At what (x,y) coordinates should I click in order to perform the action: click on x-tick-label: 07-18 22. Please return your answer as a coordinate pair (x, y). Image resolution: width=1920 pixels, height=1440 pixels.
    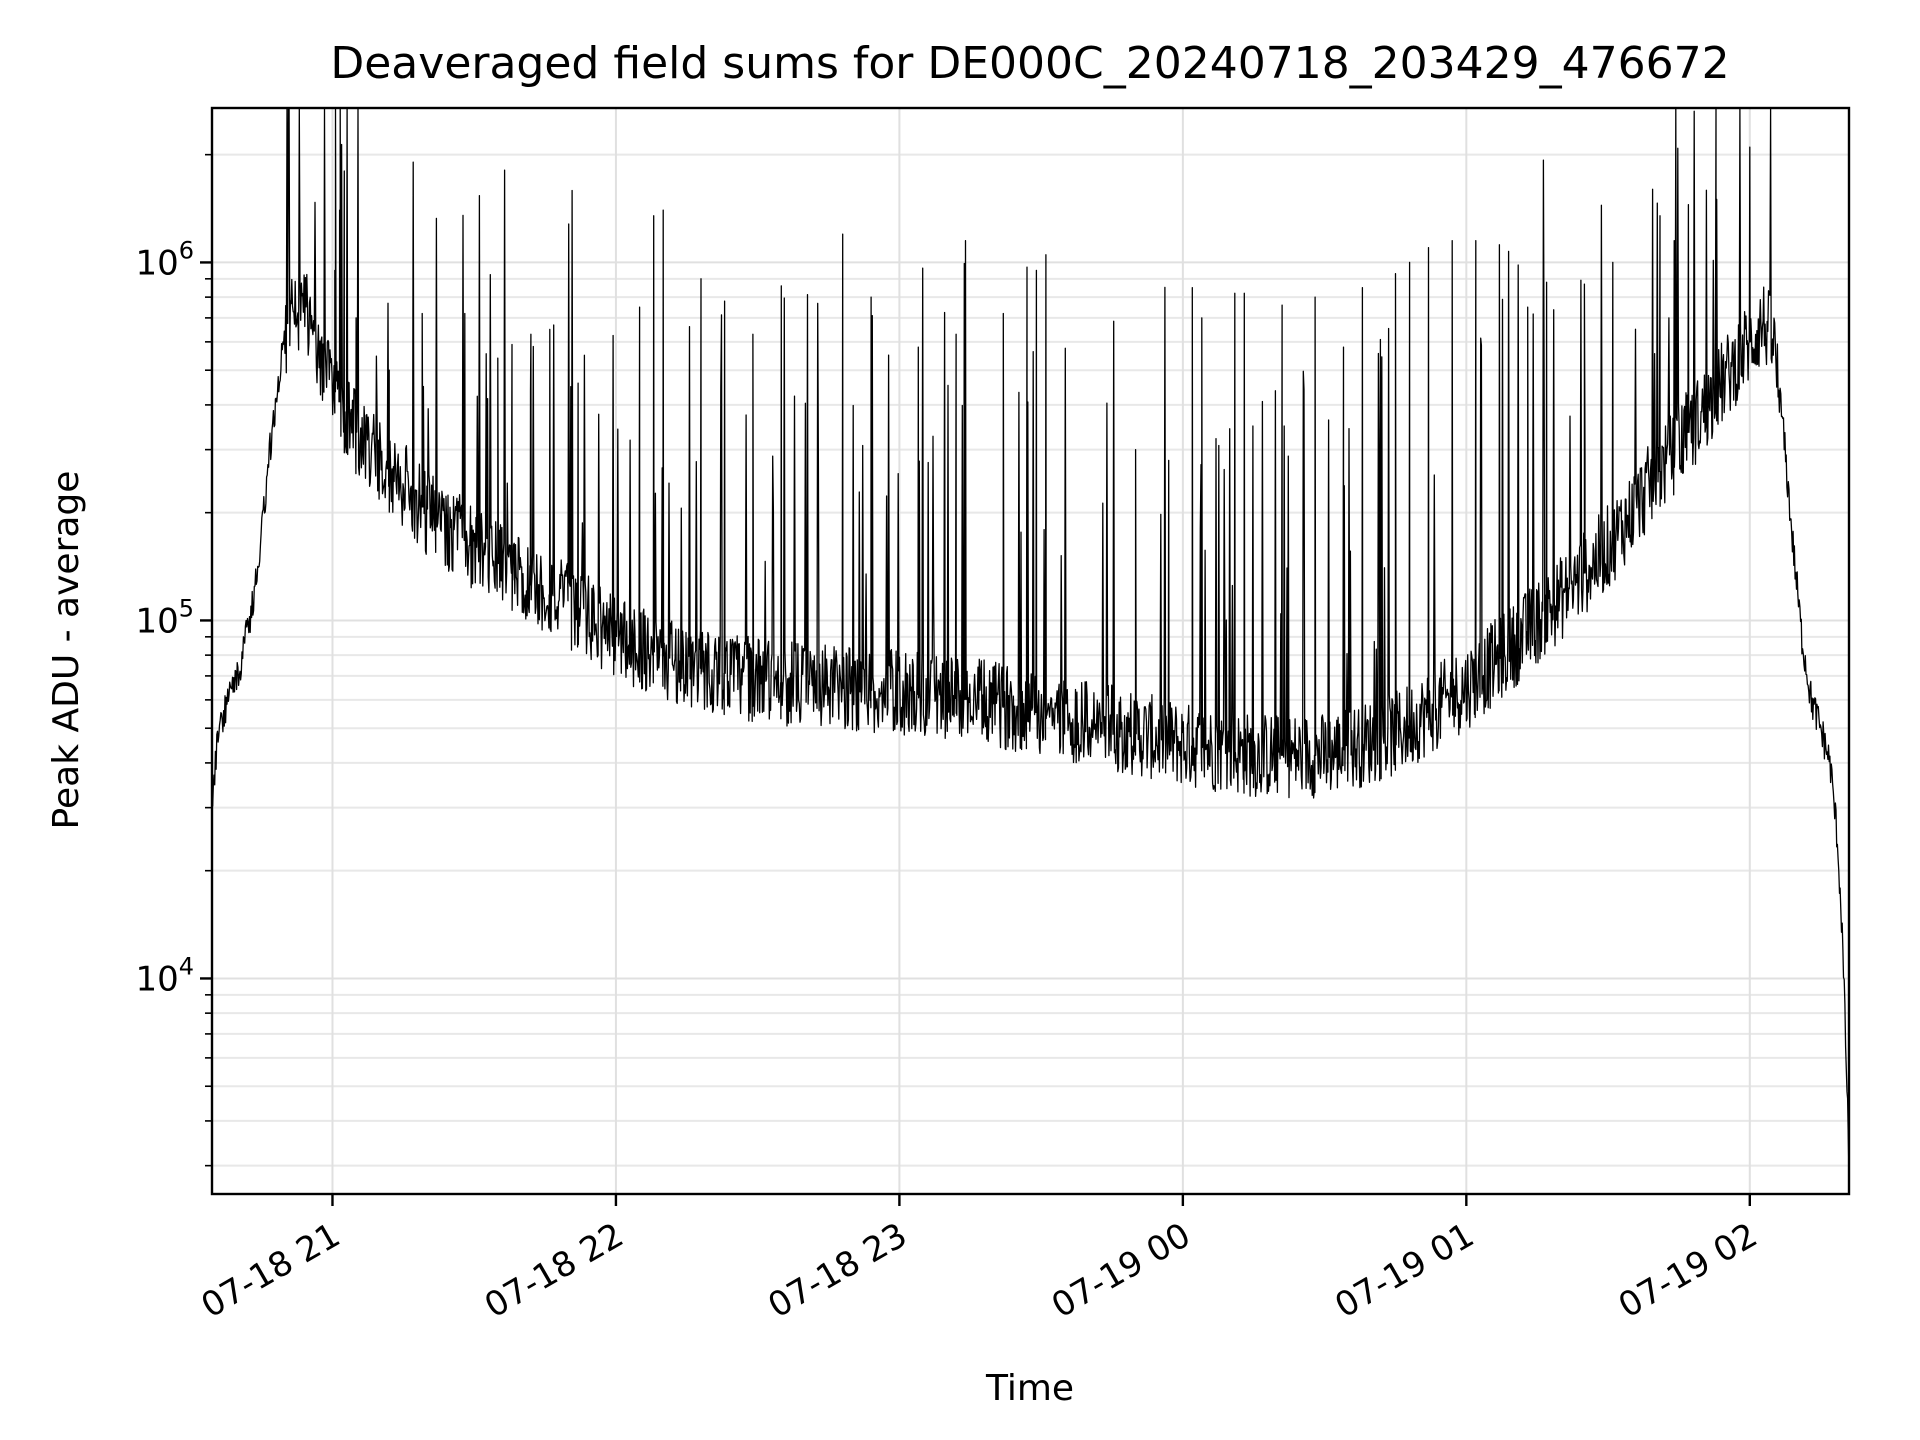
    Looking at the image, I should click on (554, 1270).